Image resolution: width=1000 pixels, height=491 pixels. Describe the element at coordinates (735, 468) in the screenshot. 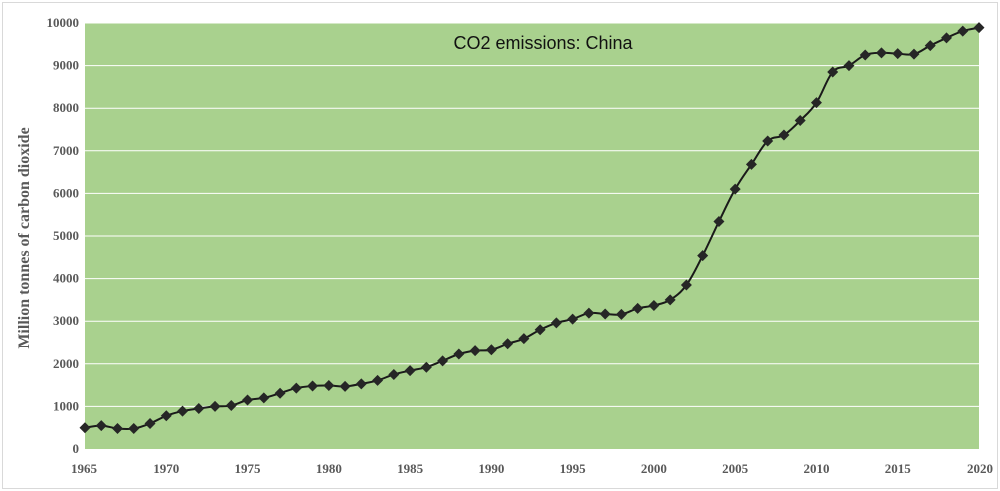

I see `x-tick-label: 2005` at that location.